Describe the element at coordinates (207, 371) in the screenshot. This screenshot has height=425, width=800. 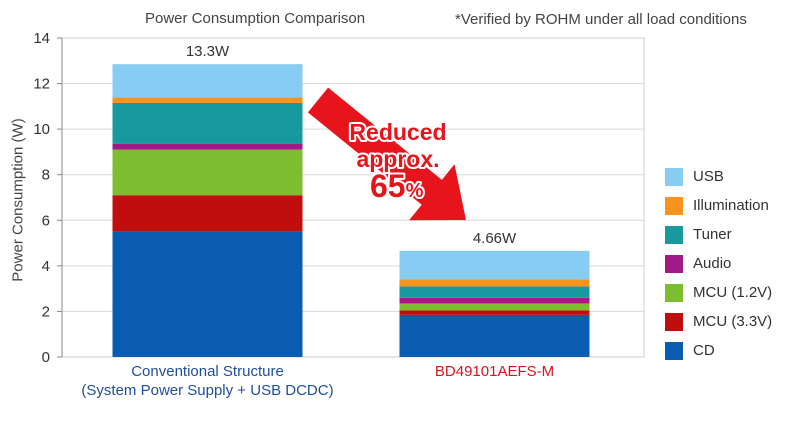
I see `category-label-line: Conventional Structure` at that location.